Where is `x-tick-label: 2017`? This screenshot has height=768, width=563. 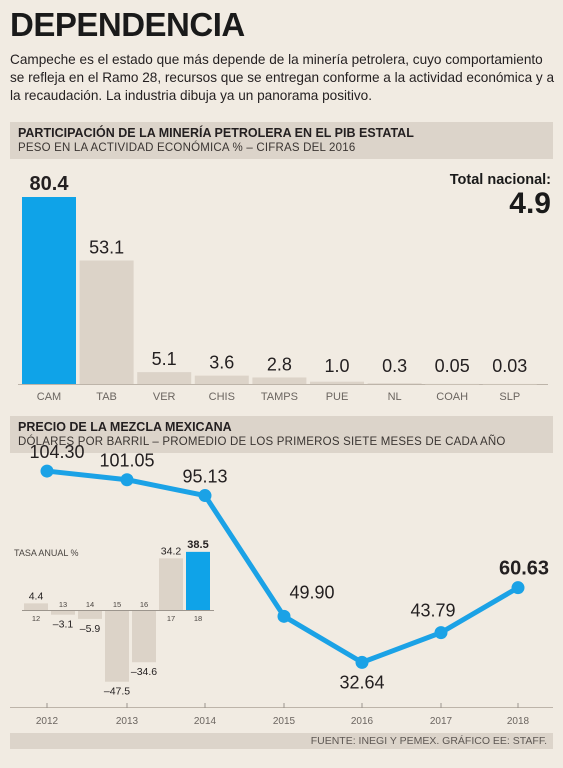 x-tick-label: 2017 is located at coordinates (441, 721).